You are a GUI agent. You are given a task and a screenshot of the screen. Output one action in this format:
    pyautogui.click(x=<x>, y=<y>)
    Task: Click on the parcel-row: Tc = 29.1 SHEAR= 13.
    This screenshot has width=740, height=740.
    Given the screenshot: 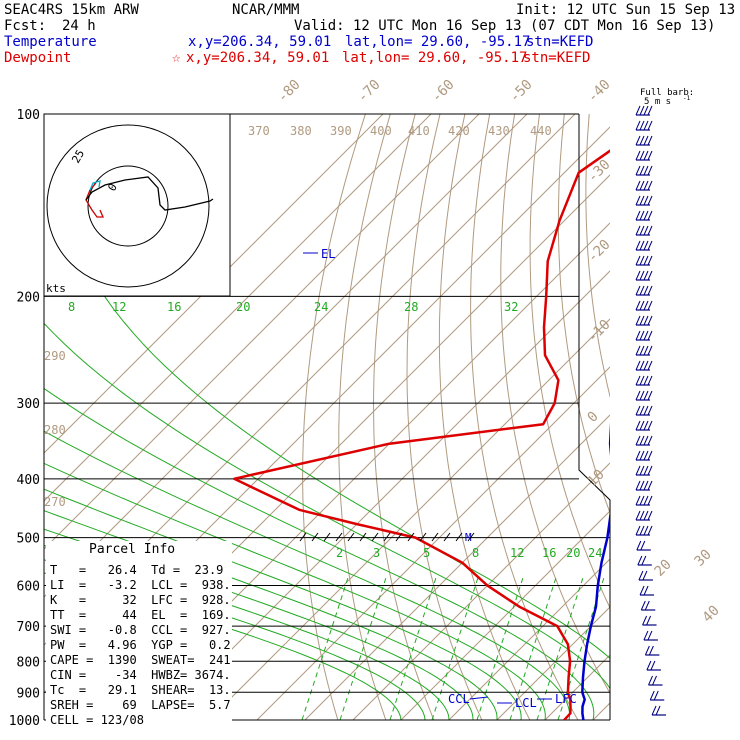 What is the action you would take?
    pyautogui.click(x=140, y=690)
    